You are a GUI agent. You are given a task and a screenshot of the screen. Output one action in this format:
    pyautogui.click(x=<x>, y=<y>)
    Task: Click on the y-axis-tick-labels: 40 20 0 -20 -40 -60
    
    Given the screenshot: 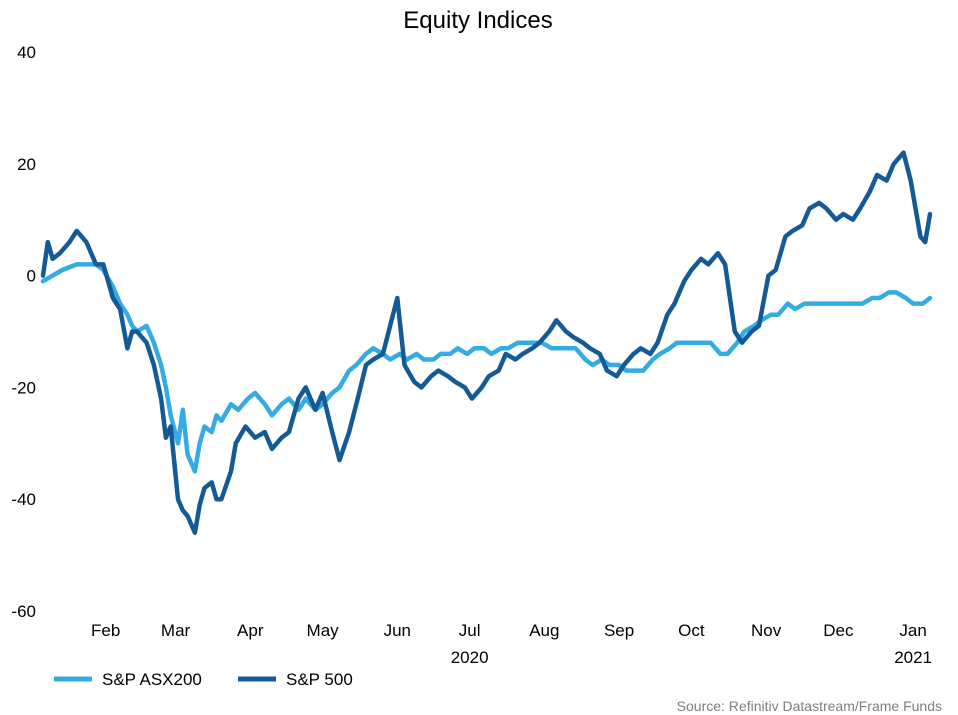 What is the action you would take?
    pyautogui.click(x=23, y=332)
    